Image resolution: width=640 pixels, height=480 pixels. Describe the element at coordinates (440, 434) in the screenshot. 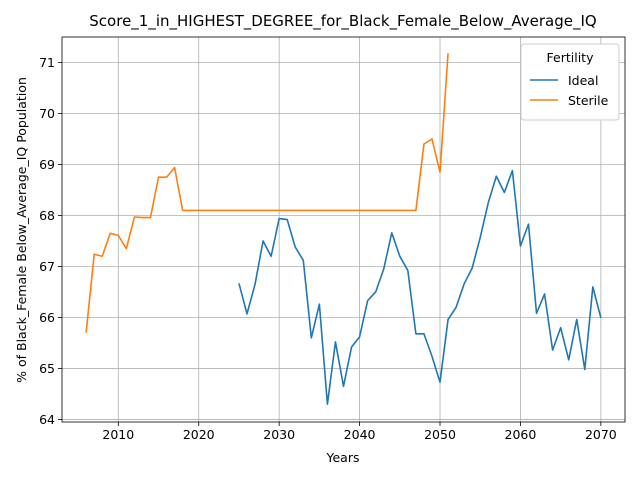

I see `x-tick-label: 2050` at that location.